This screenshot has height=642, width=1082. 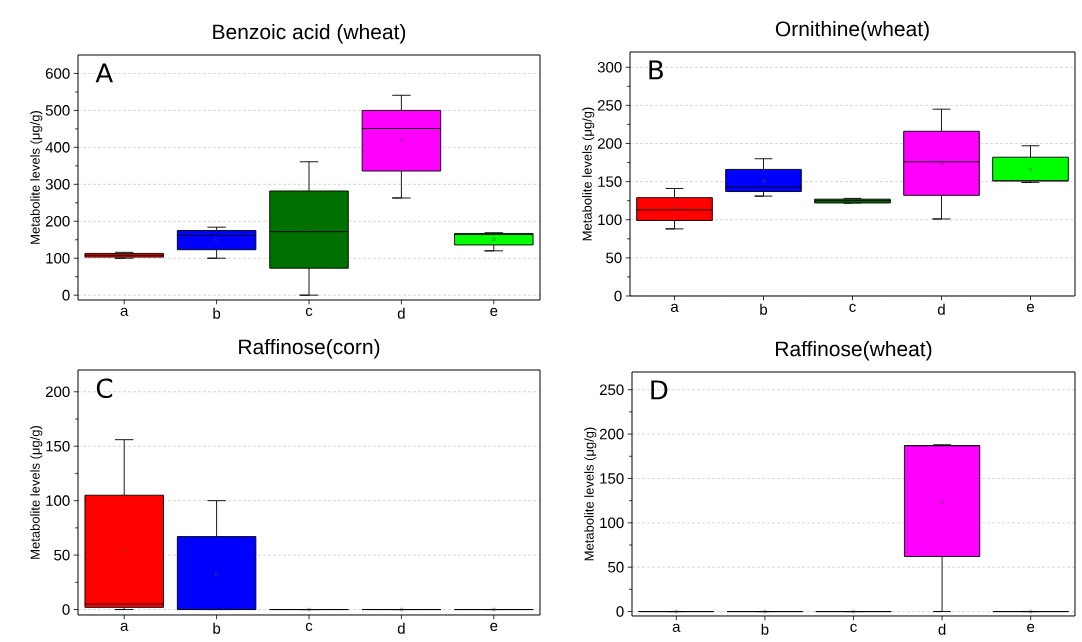 What do you see at coordinates (104, 73) in the screenshot?
I see `annotation: A` at bounding box center [104, 73].